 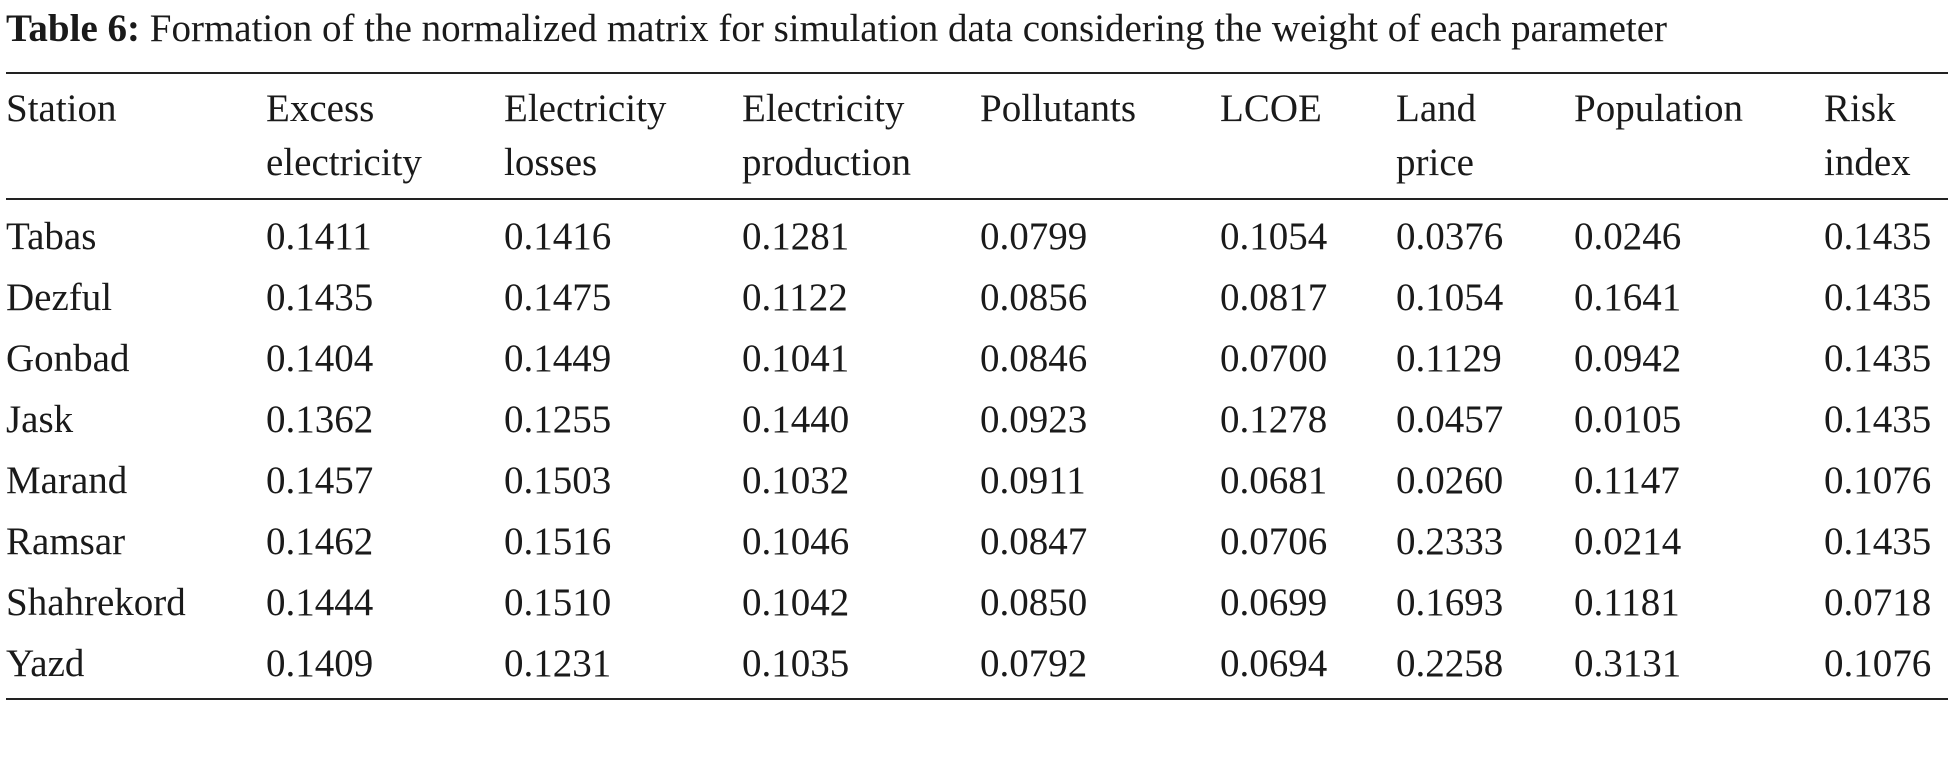 I want to click on value-cell: 0.1444, so click(x=320, y=602).